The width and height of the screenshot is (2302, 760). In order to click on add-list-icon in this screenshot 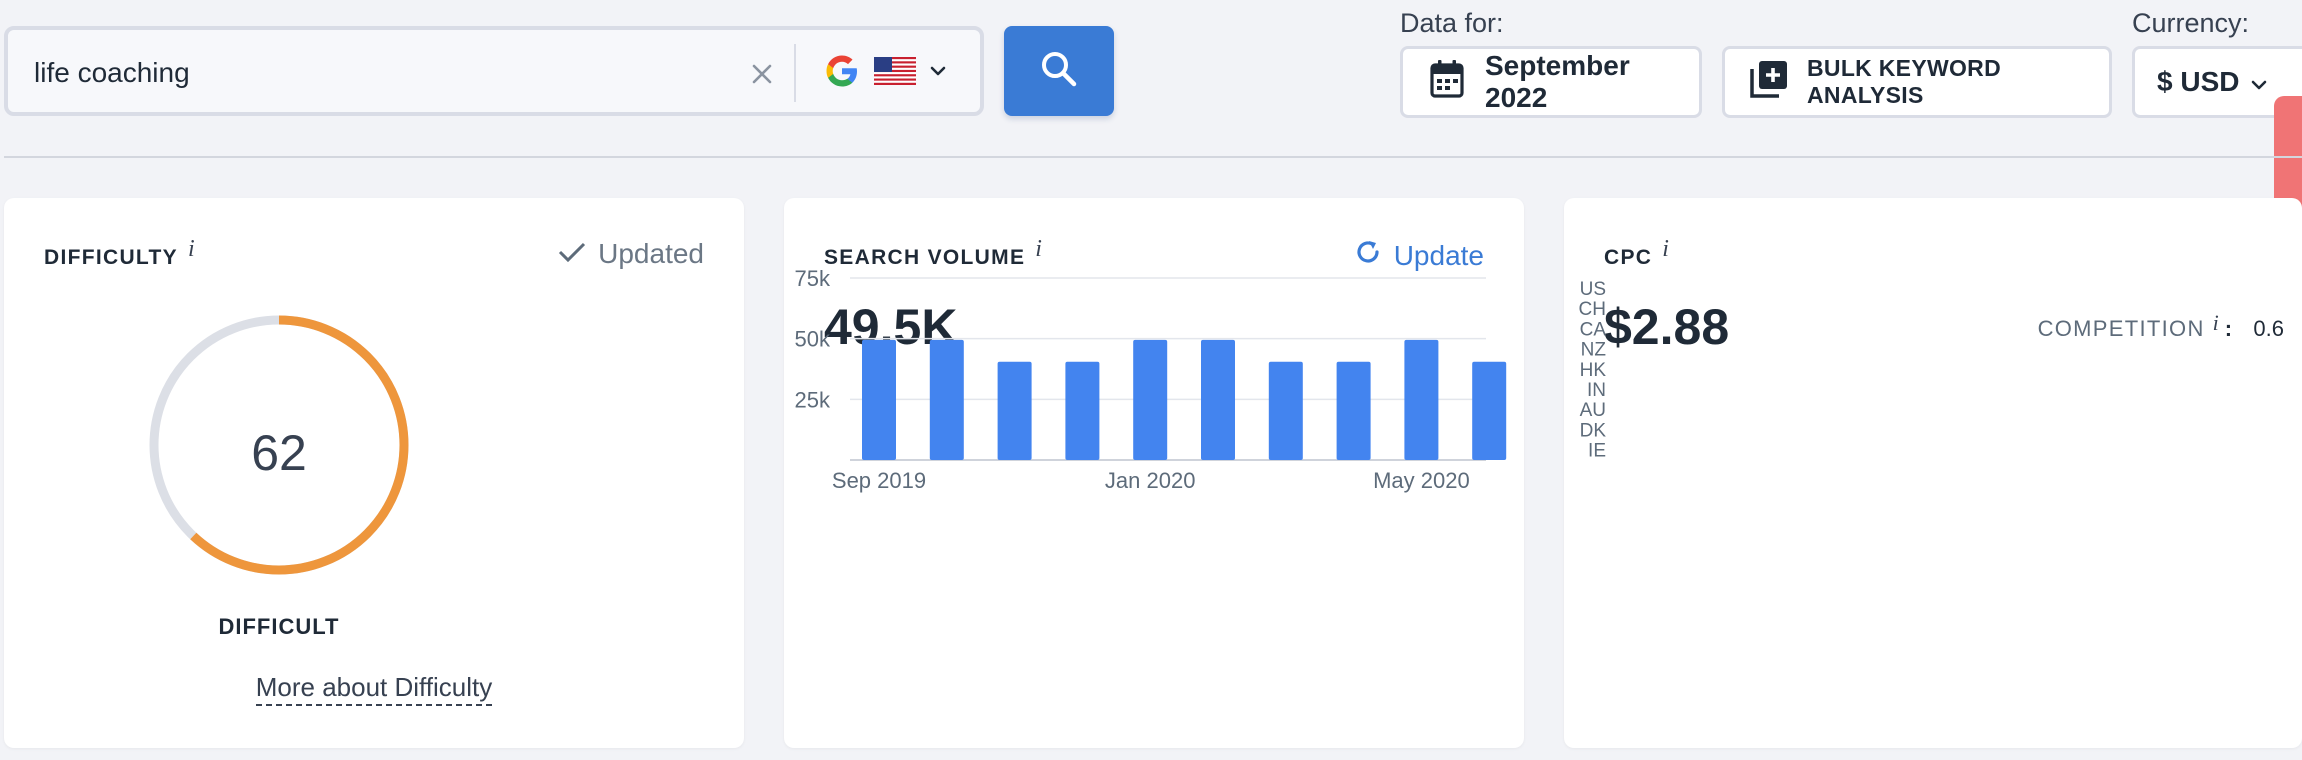, I will do `click(1769, 82)`.